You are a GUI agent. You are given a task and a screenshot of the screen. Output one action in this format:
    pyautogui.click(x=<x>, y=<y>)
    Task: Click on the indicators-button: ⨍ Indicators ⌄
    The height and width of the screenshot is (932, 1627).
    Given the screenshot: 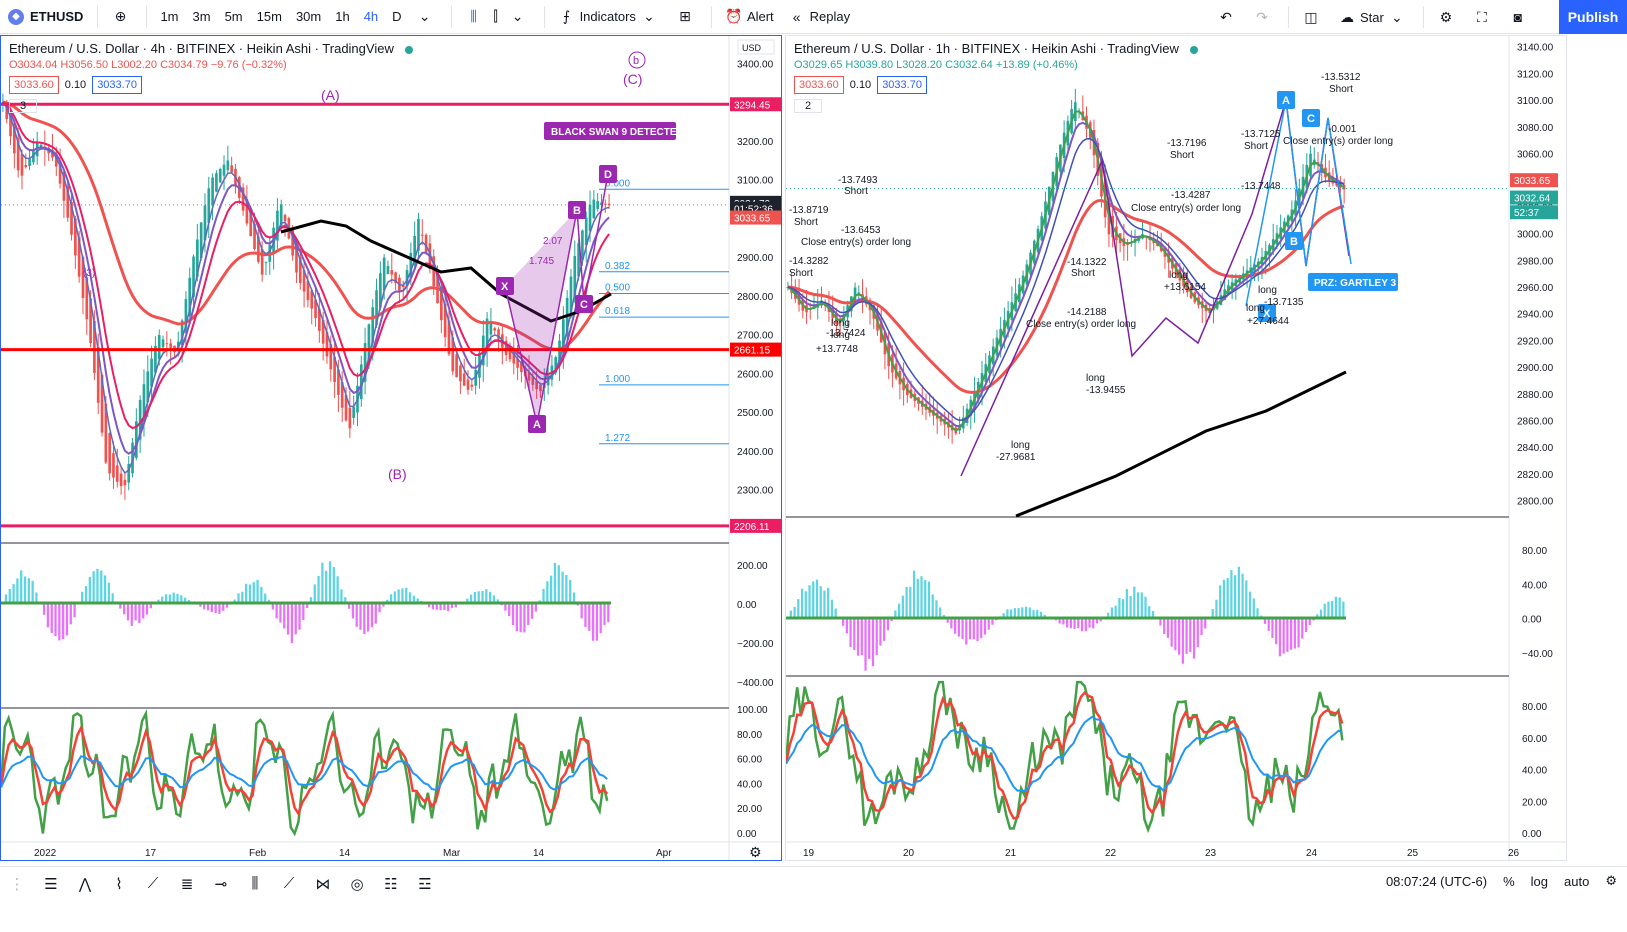 What is the action you would take?
    pyautogui.click(x=610, y=17)
    